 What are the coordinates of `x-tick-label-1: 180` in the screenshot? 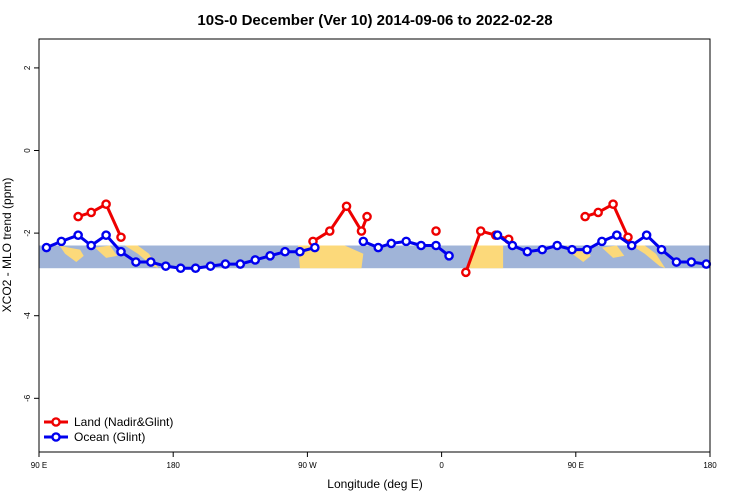 It's located at (174, 465).